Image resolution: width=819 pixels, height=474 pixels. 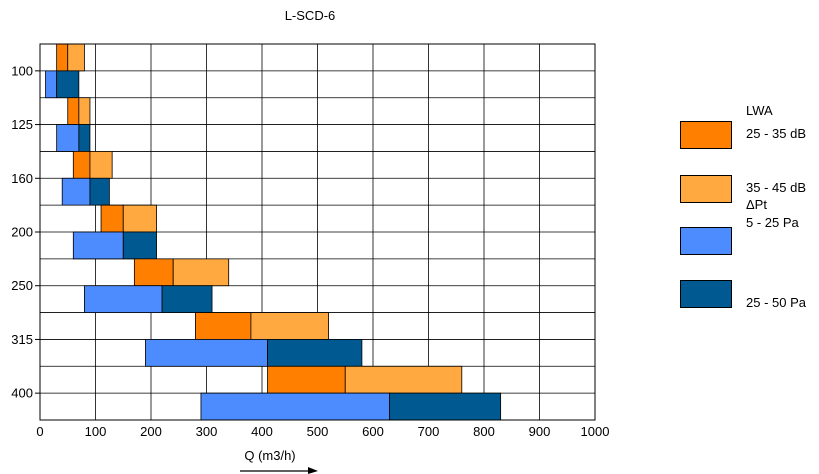 What do you see at coordinates (68, 84) in the screenshot?
I see `bar-100-pt-25-50-pa` at bounding box center [68, 84].